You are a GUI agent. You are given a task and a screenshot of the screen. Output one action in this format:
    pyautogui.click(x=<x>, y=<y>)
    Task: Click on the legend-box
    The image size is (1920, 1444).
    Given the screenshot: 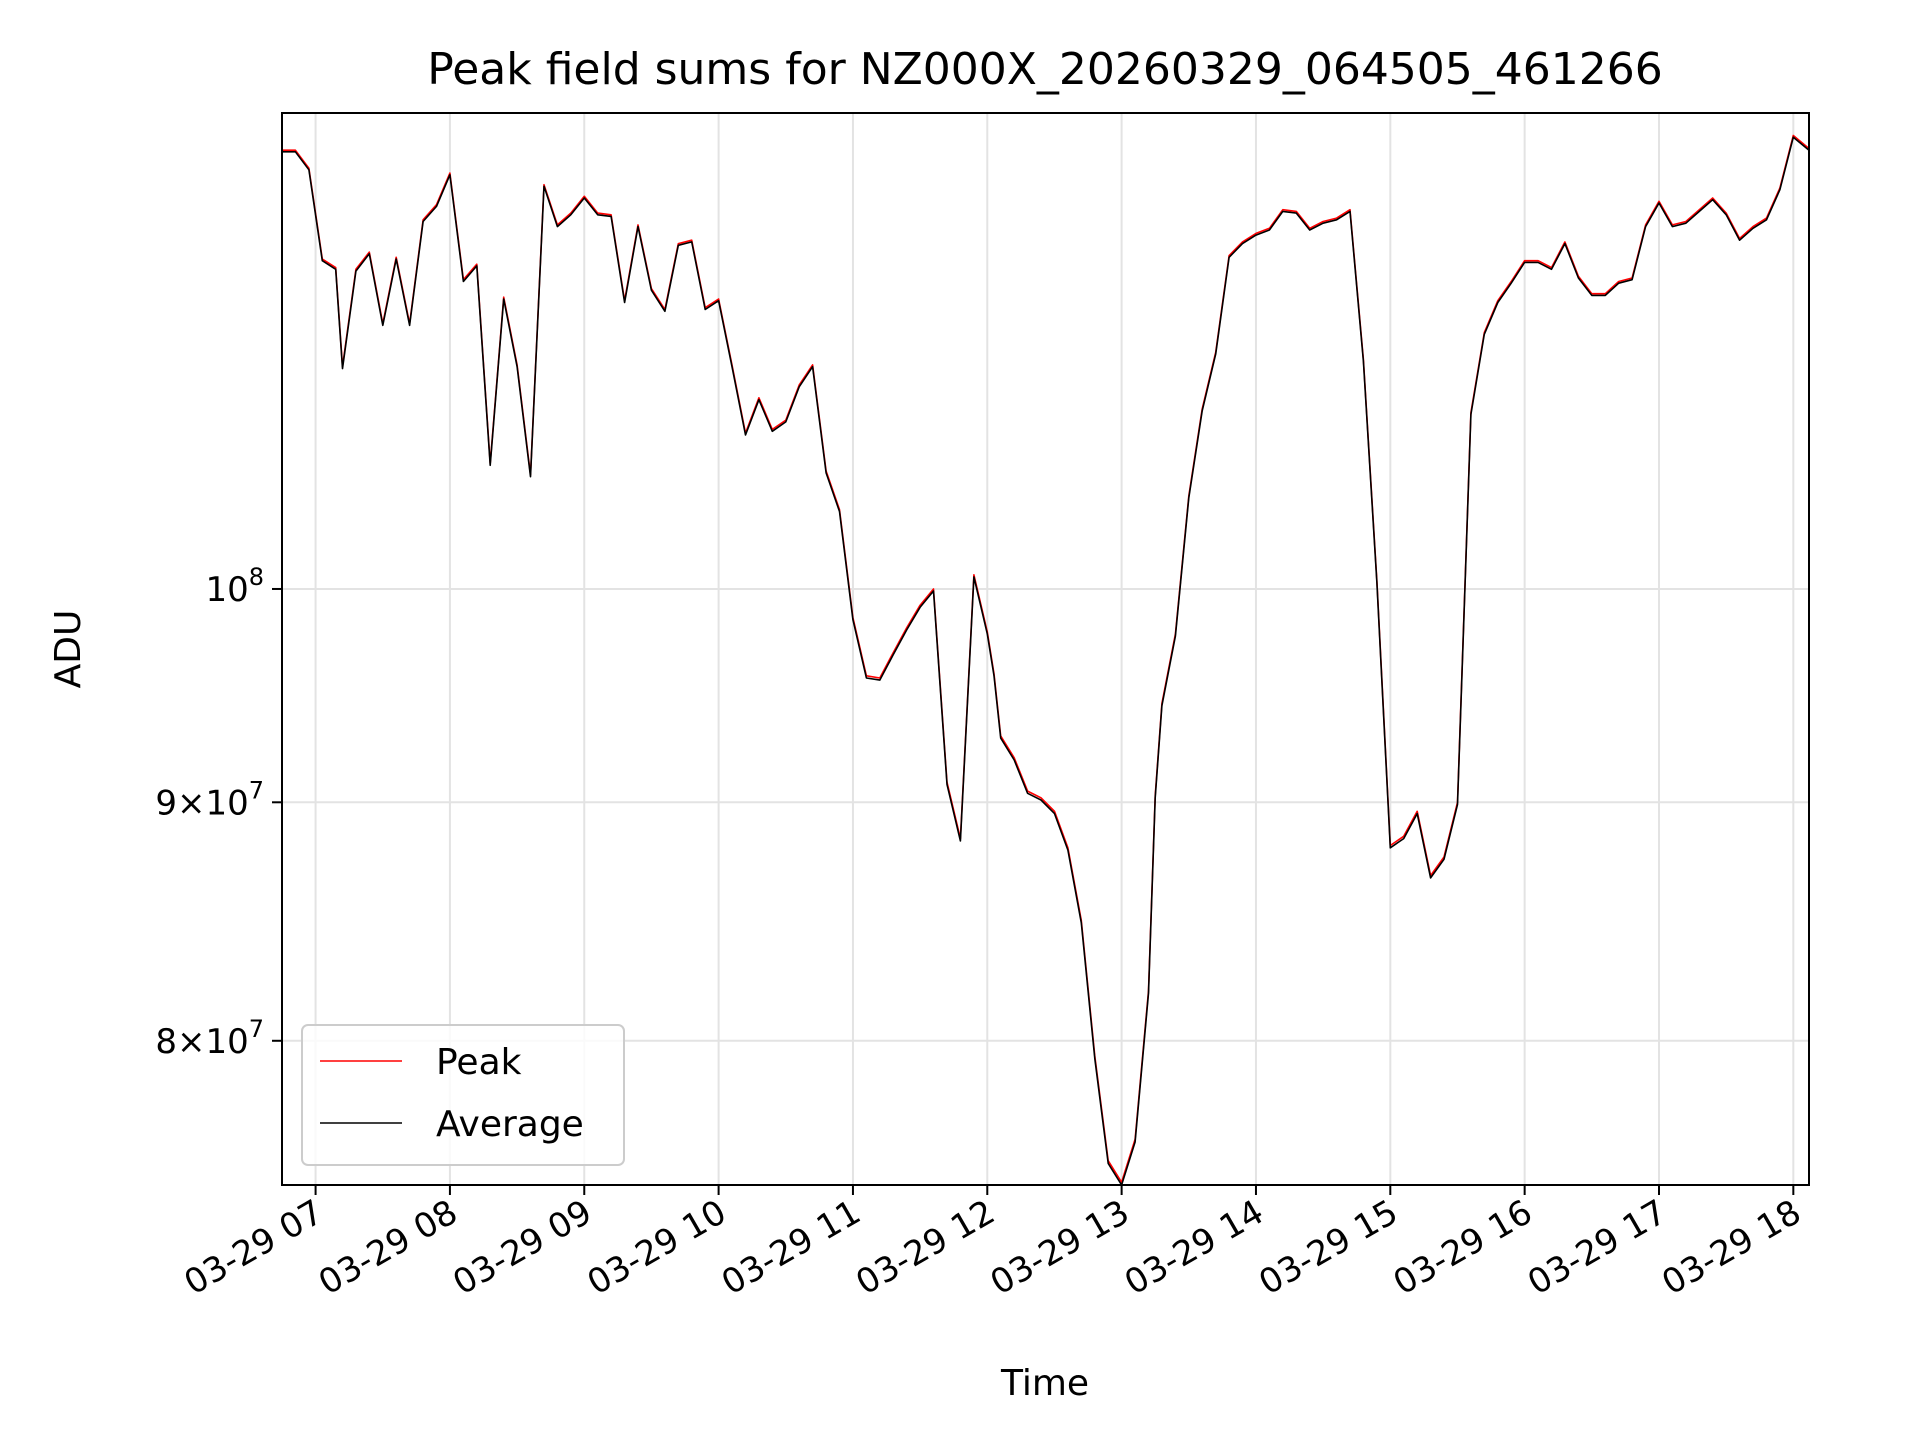 What is the action you would take?
    pyautogui.click(x=463, y=1095)
    